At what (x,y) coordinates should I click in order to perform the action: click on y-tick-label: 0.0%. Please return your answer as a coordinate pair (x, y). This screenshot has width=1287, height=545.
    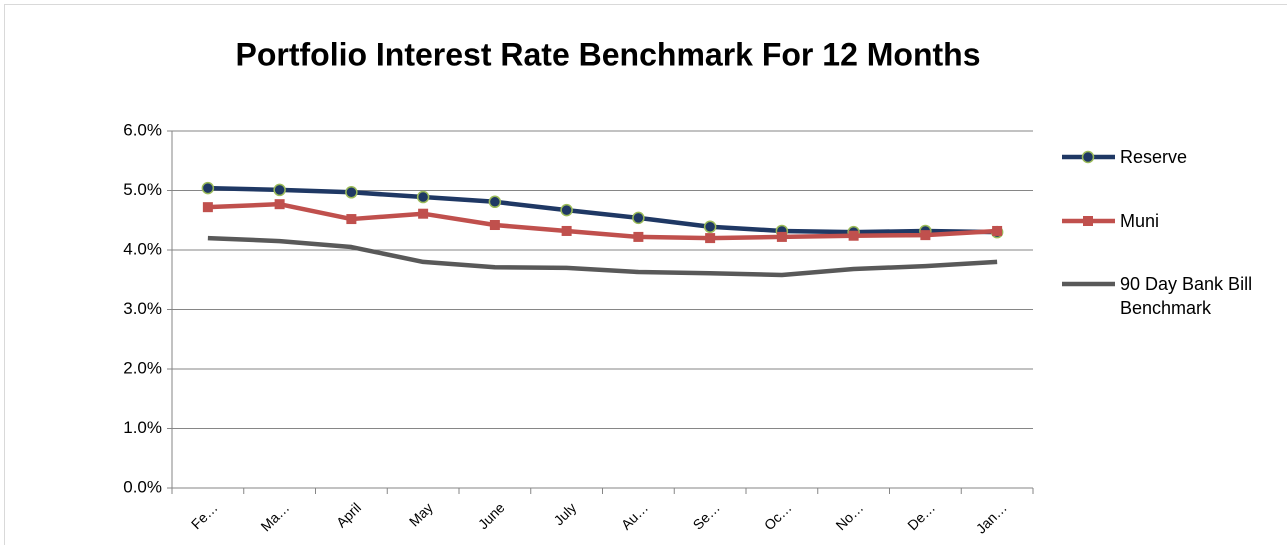
    Looking at the image, I should click on (142, 486).